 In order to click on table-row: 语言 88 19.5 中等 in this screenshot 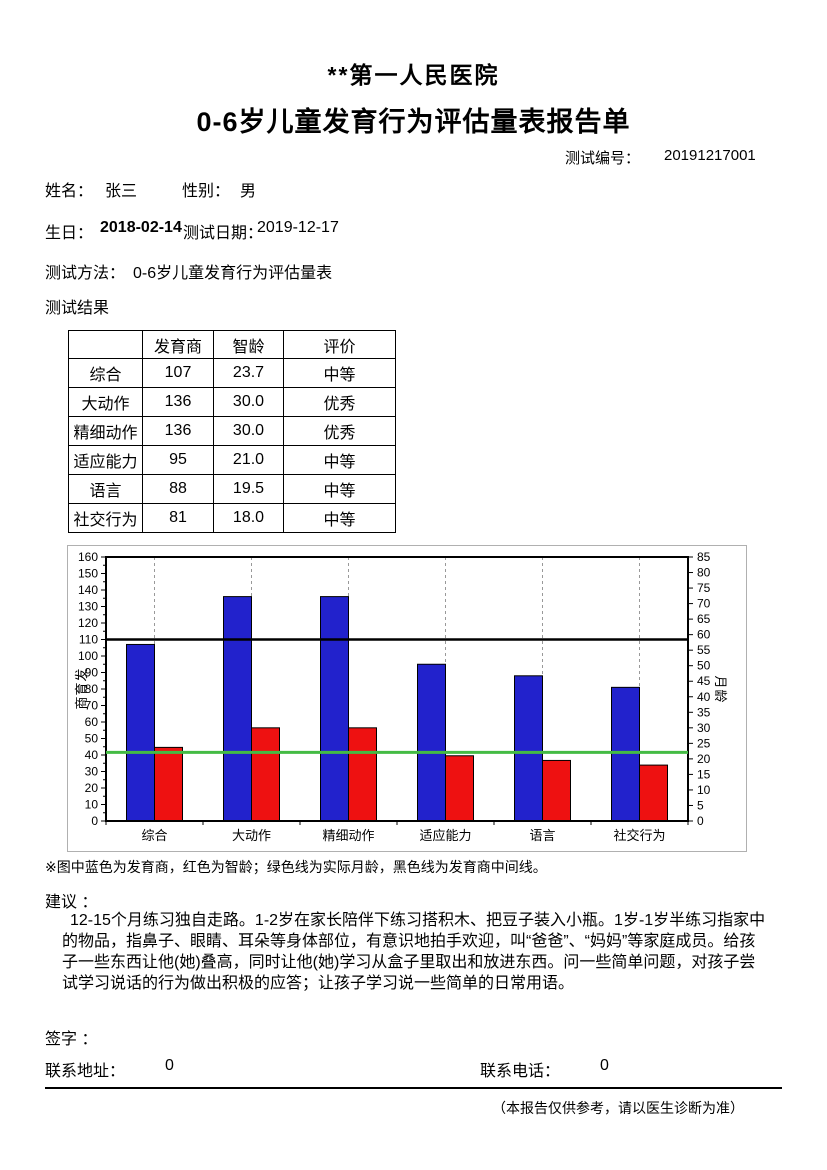, I will do `click(232, 489)`.